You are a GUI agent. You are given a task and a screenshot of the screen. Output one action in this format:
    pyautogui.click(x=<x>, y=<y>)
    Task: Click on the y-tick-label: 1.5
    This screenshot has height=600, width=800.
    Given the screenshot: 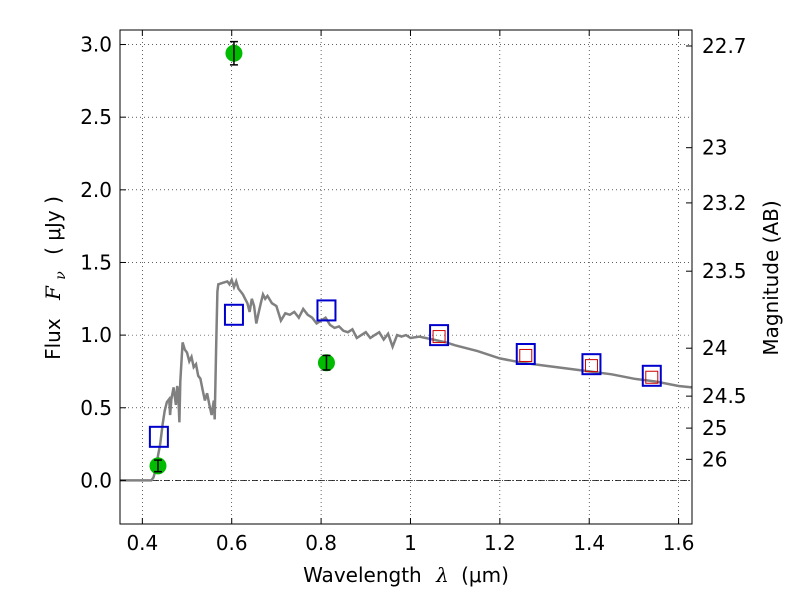 What is the action you would take?
    pyautogui.click(x=96, y=262)
    